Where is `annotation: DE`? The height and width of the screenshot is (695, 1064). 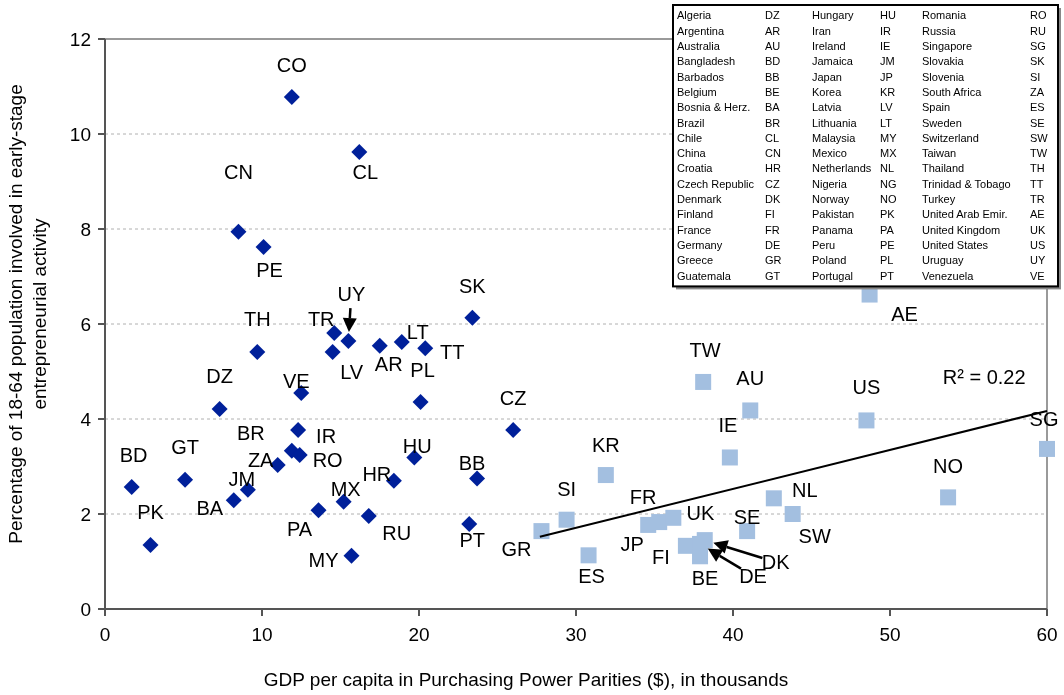 annotation: DE is located at coordinates (773, 244).